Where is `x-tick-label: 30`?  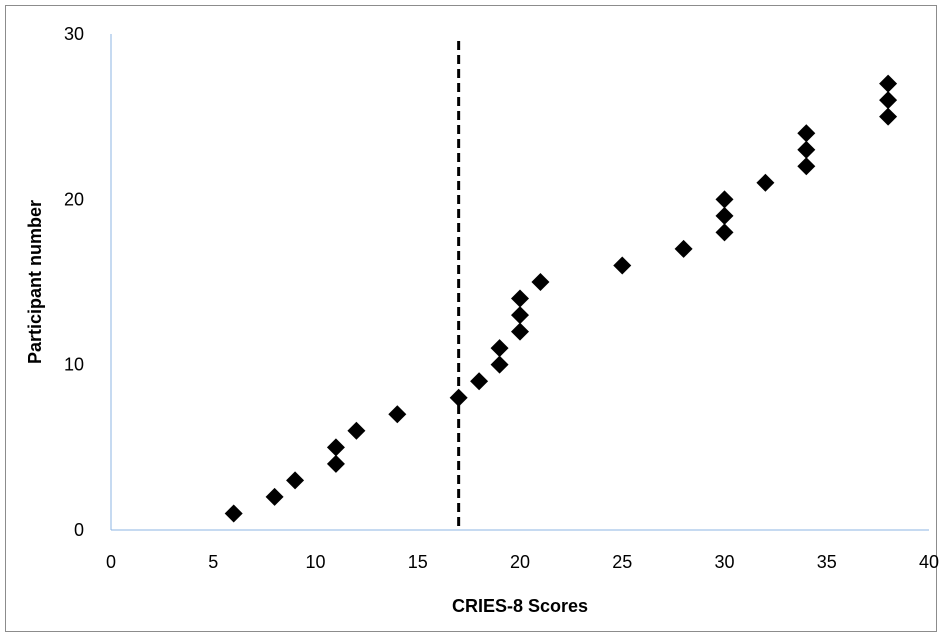
x-tick-label: 30 is located at coordinates (724, 562).